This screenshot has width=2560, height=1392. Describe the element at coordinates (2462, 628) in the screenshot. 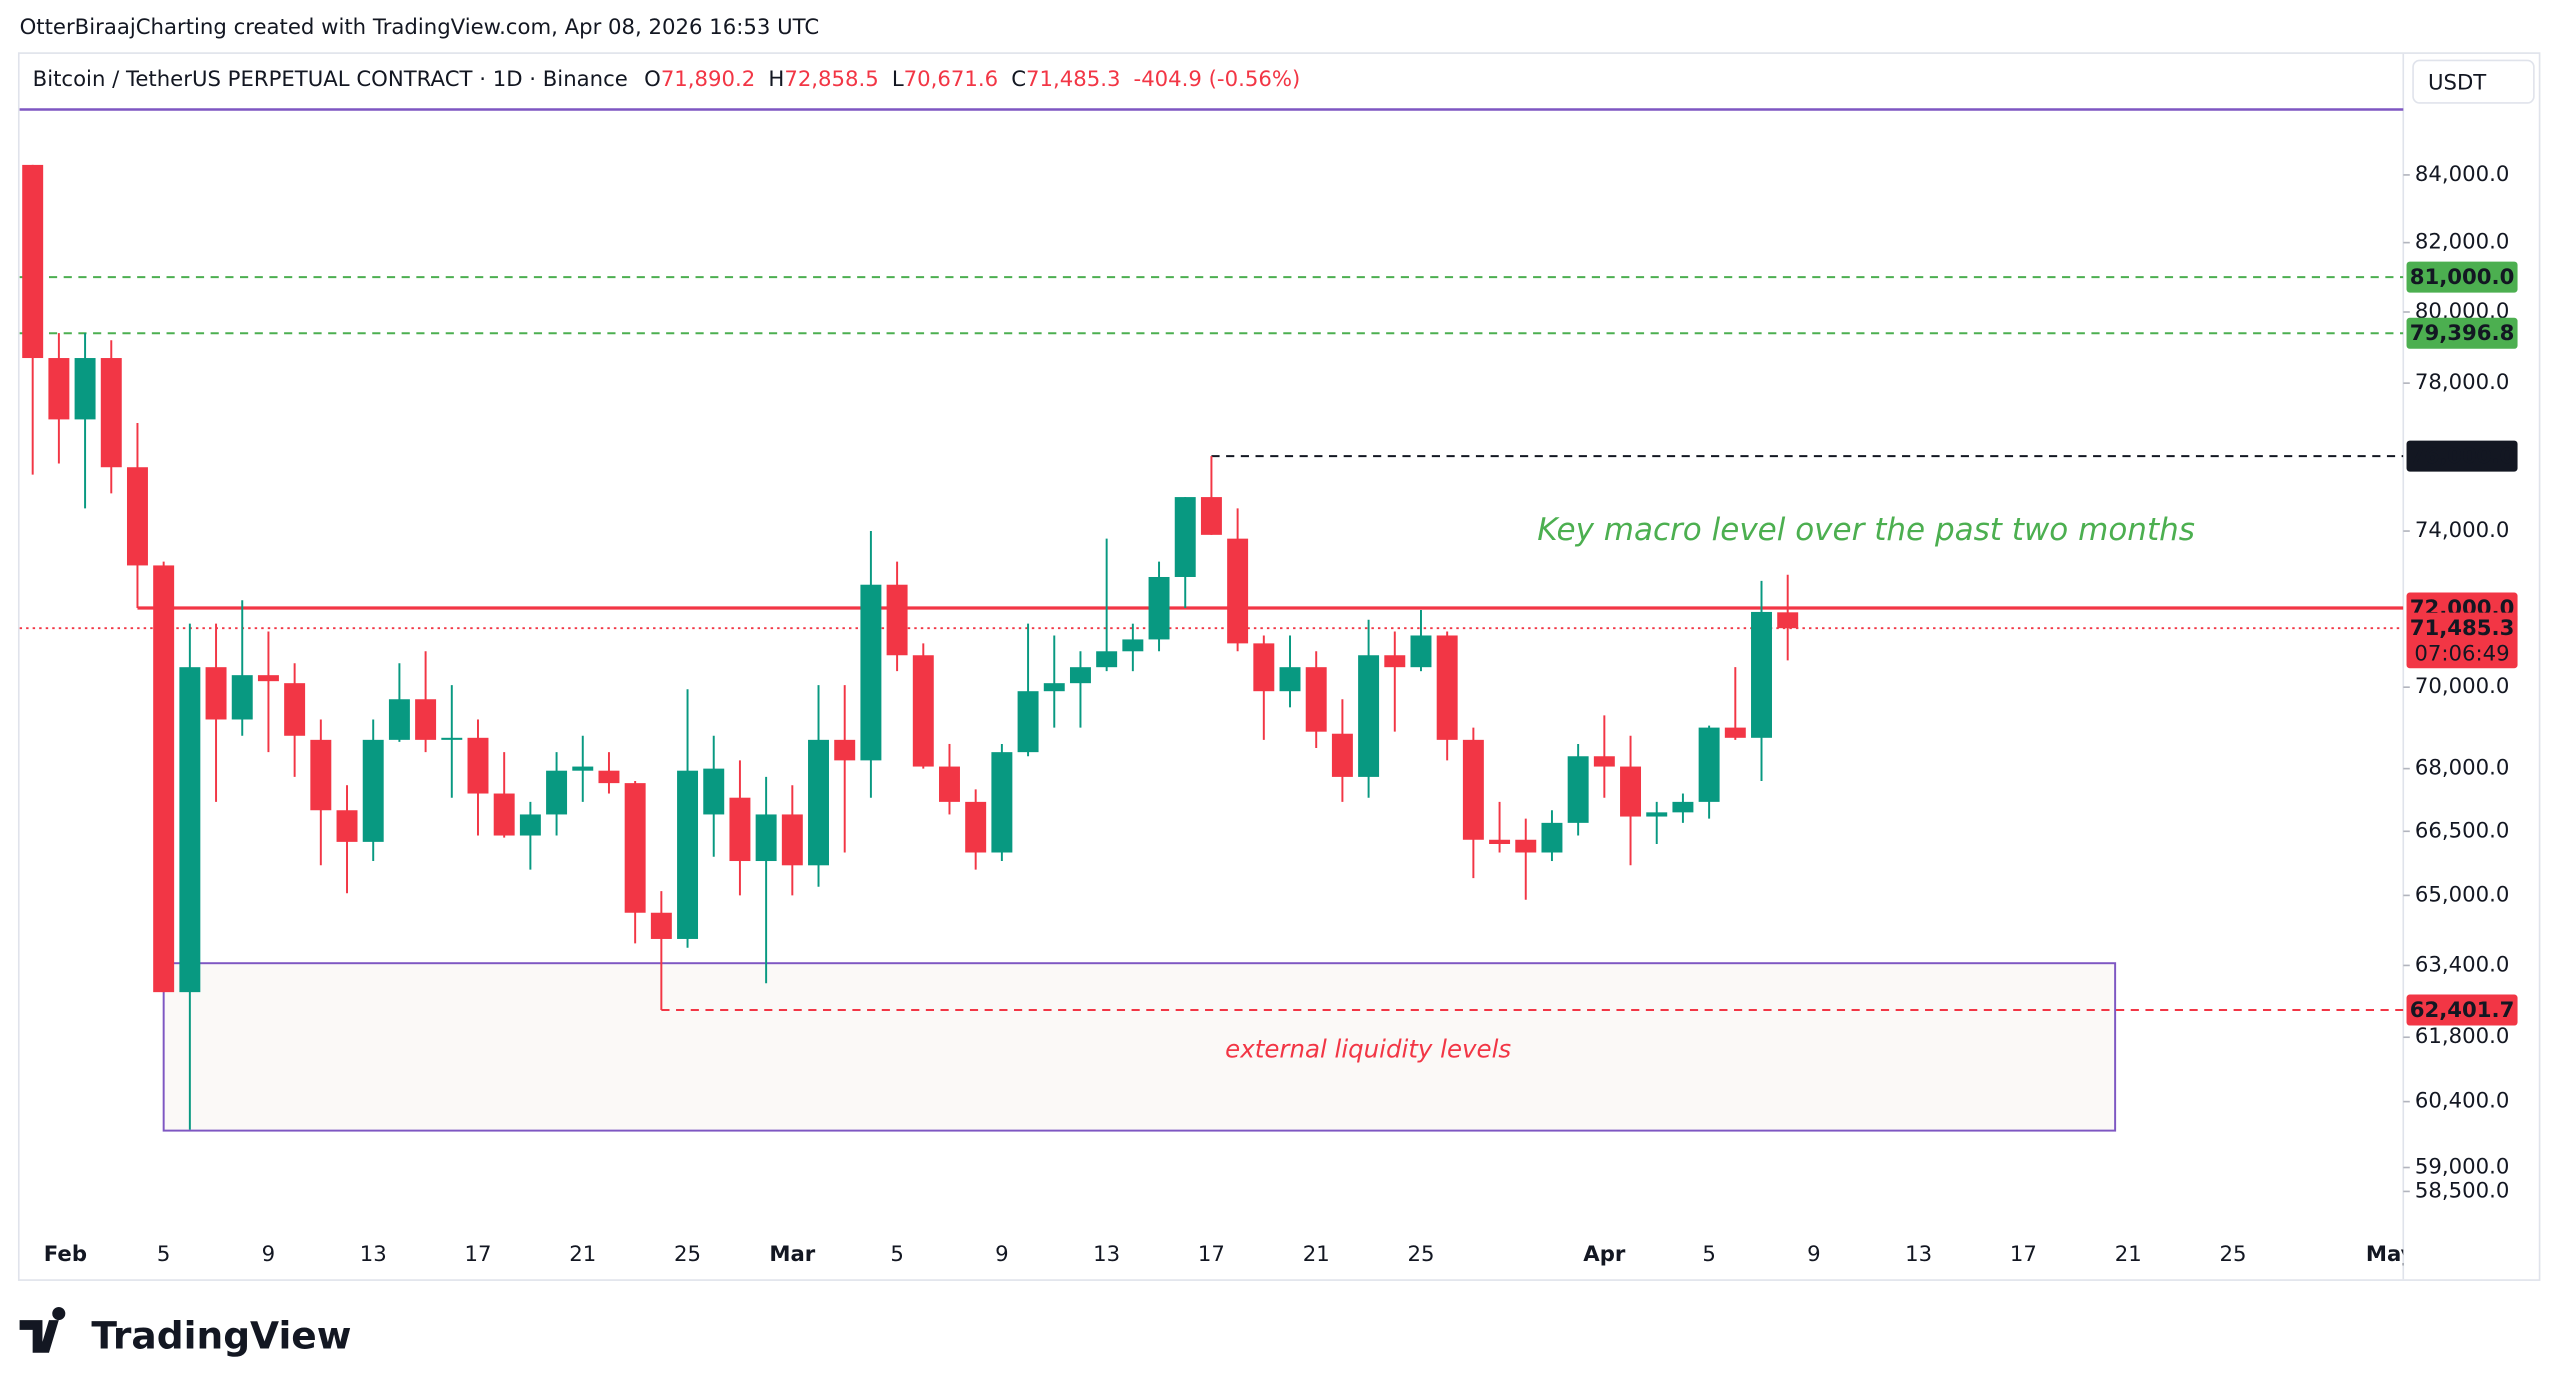

I see `price-label: 71,485.3` at that location.